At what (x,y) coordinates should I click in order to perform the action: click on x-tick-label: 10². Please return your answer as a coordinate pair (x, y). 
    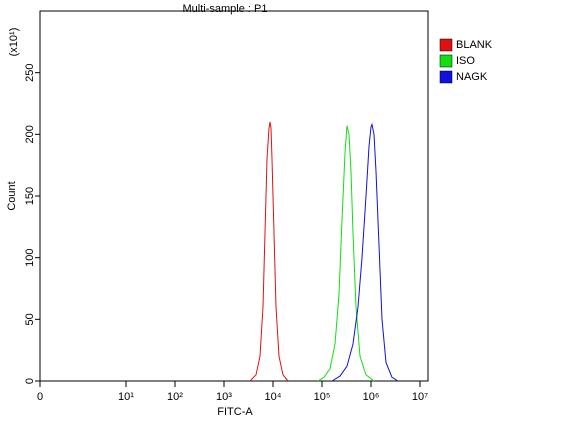
    Looking at the image, I should click on (175, 397).